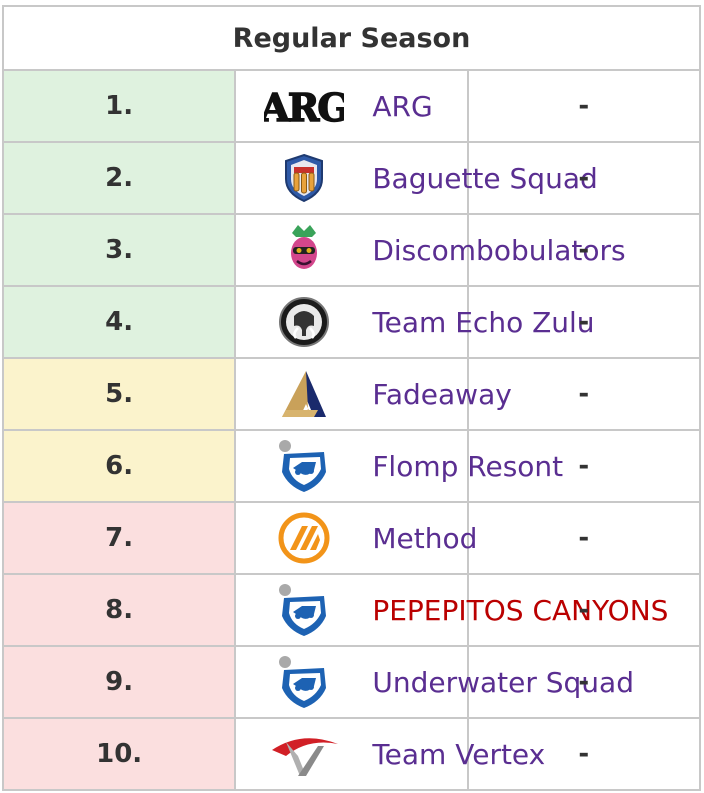 This screenshot has height=793, width=704. What do you see at coordinates (119, 610) in the screenshot?
I see `rank-cell: 8.` at bounding box center [119, 610].